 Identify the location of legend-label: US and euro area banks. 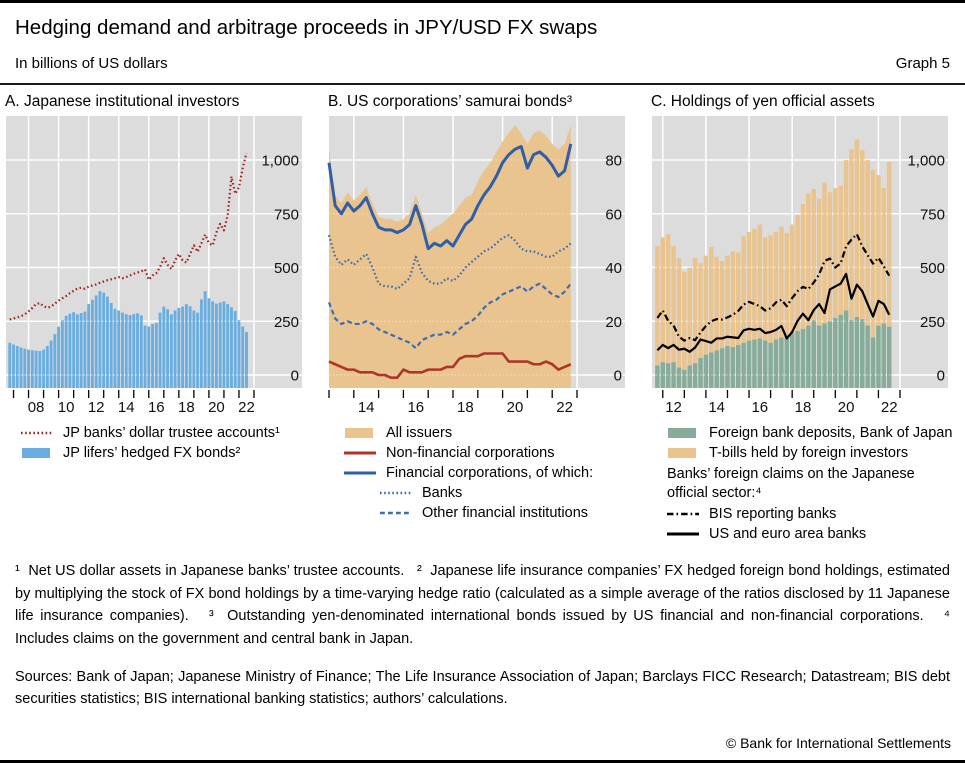
(788, 534).